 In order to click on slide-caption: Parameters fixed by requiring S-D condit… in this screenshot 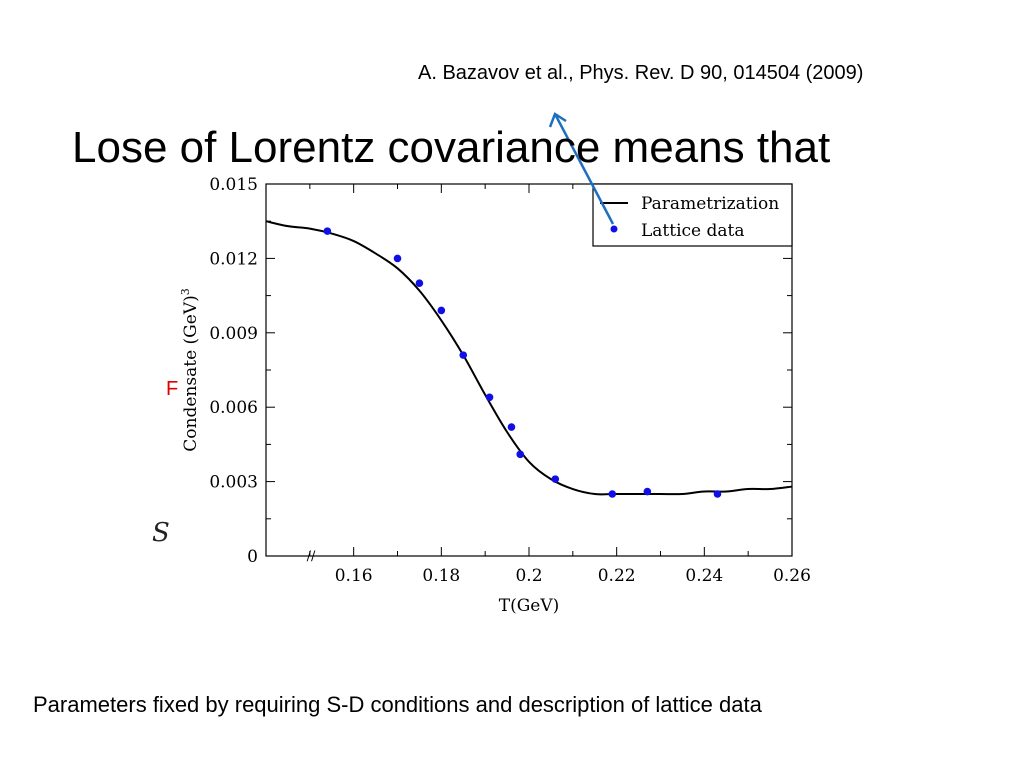, I will do `click(397, 704)`.